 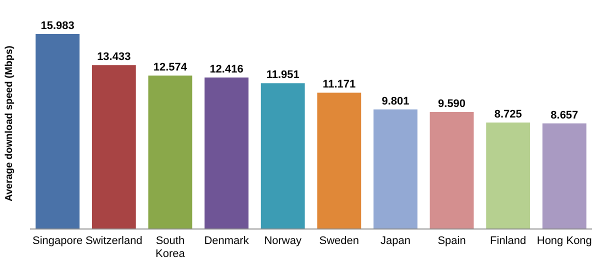 What do you see at coordinates (170, 68) in the screenshot?
I see `data-label: 12.574` at bounding box center [170, 68].